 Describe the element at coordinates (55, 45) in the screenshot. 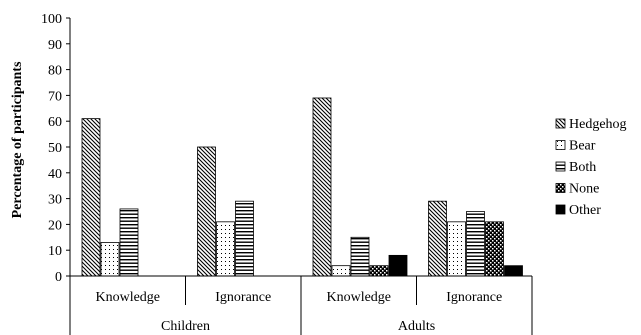

I see `y-tick-label: 90` at that location.